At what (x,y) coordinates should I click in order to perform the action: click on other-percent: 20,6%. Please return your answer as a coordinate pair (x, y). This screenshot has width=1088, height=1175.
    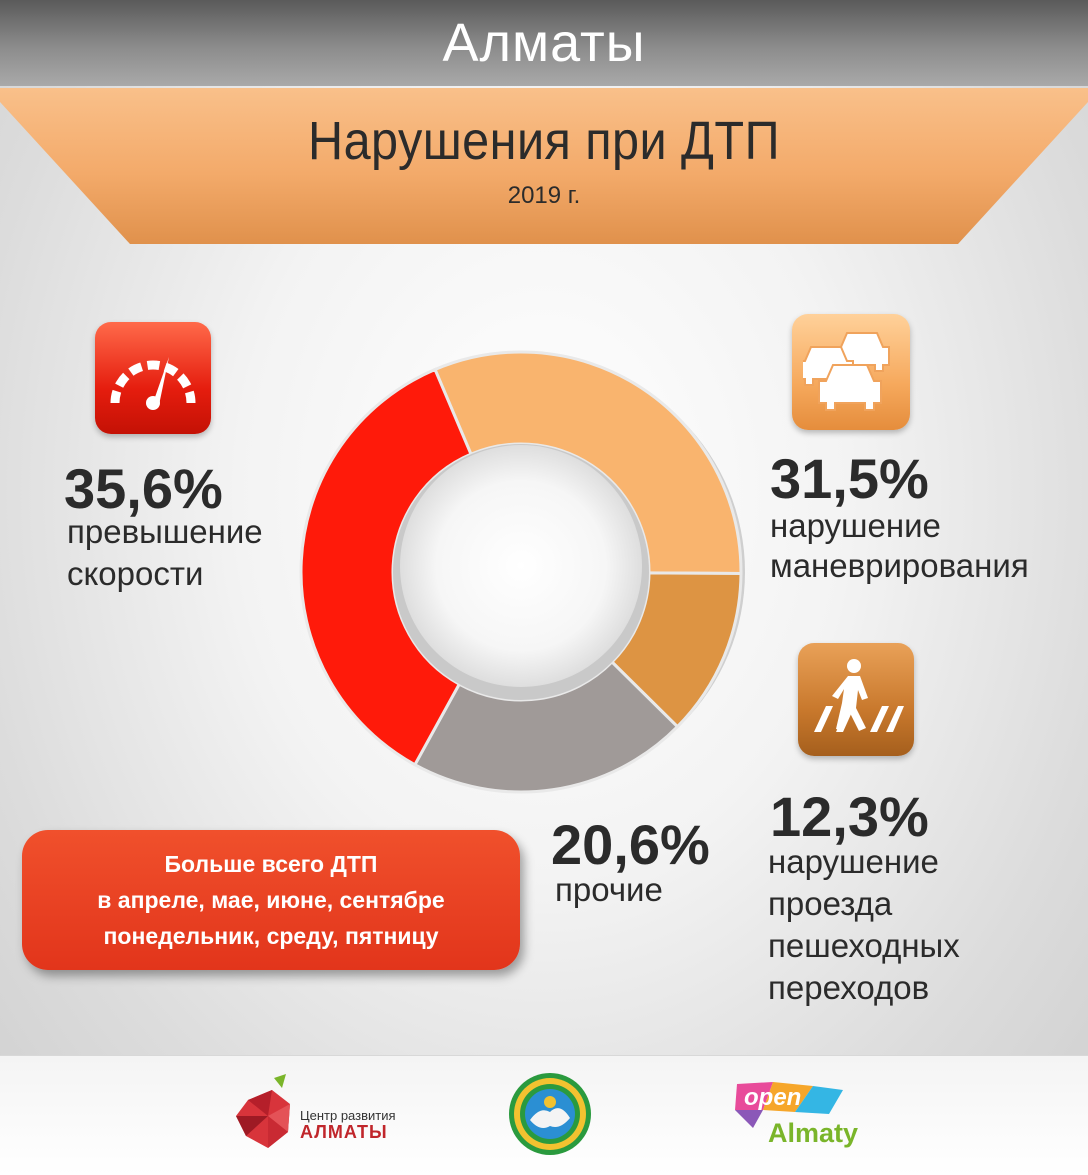
    Looking at the image, I should click on (630, 844).